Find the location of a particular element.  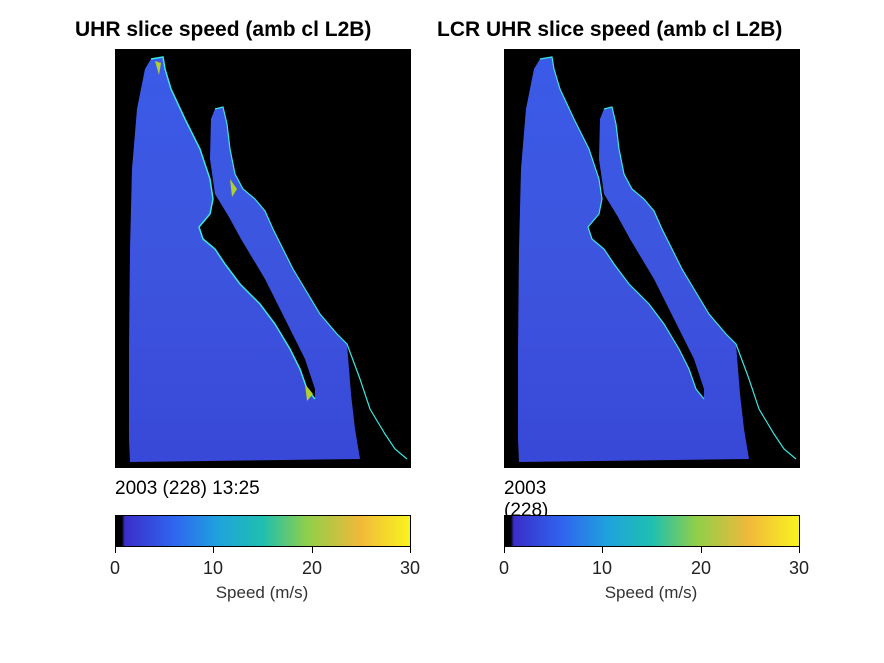

right-ticklabel-10: 10 is located at coordinates (602, 568).